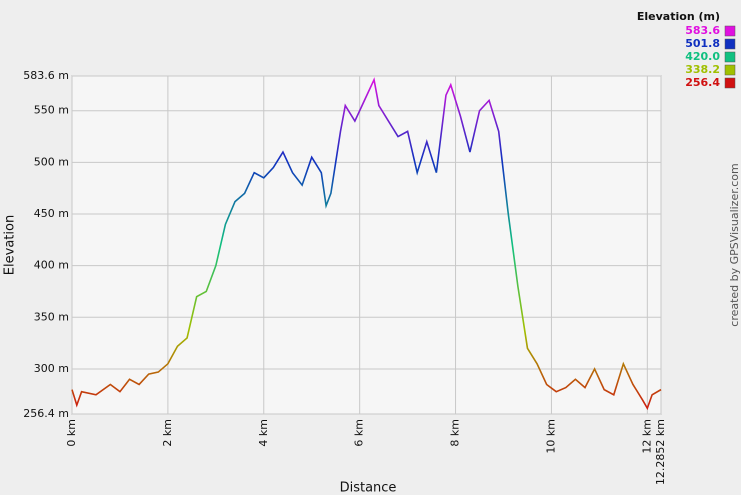  I want to click on y-tick-label: 583.6 m, so click(46, 75).